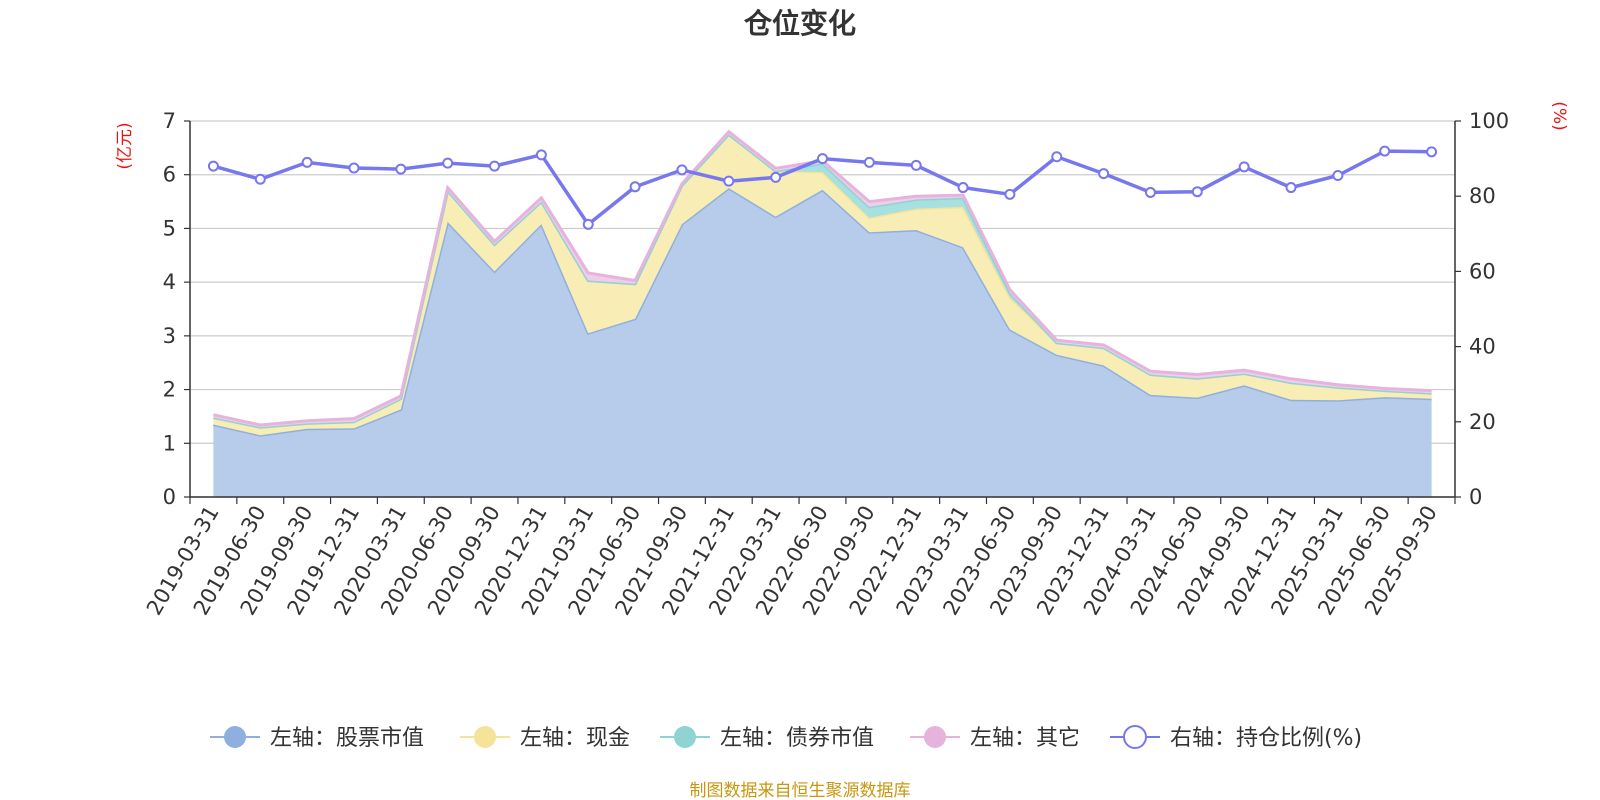  What do you see at coordinates (169, 390) in the screenshot?
I see `left-axis-tick-label: 2` at bounding box center [169, 390].